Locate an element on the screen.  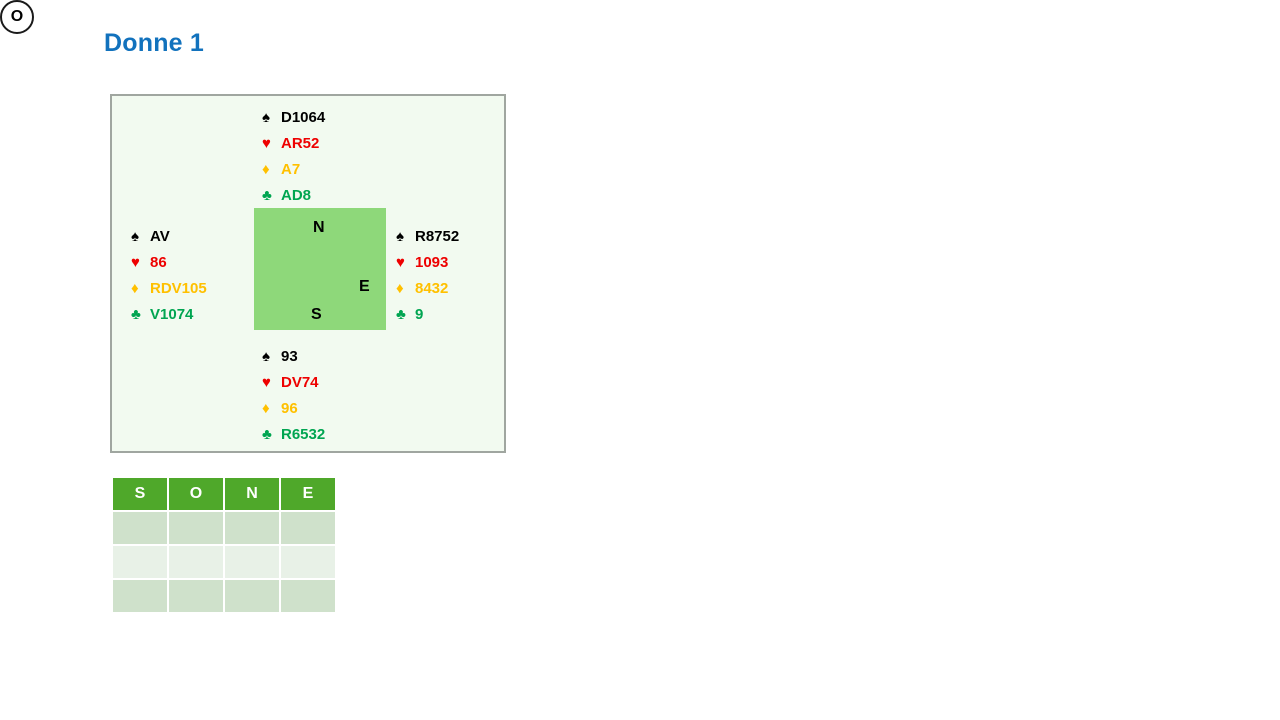
hand-north-clubs-cards: AD8 is located at coordinates (296, 195).